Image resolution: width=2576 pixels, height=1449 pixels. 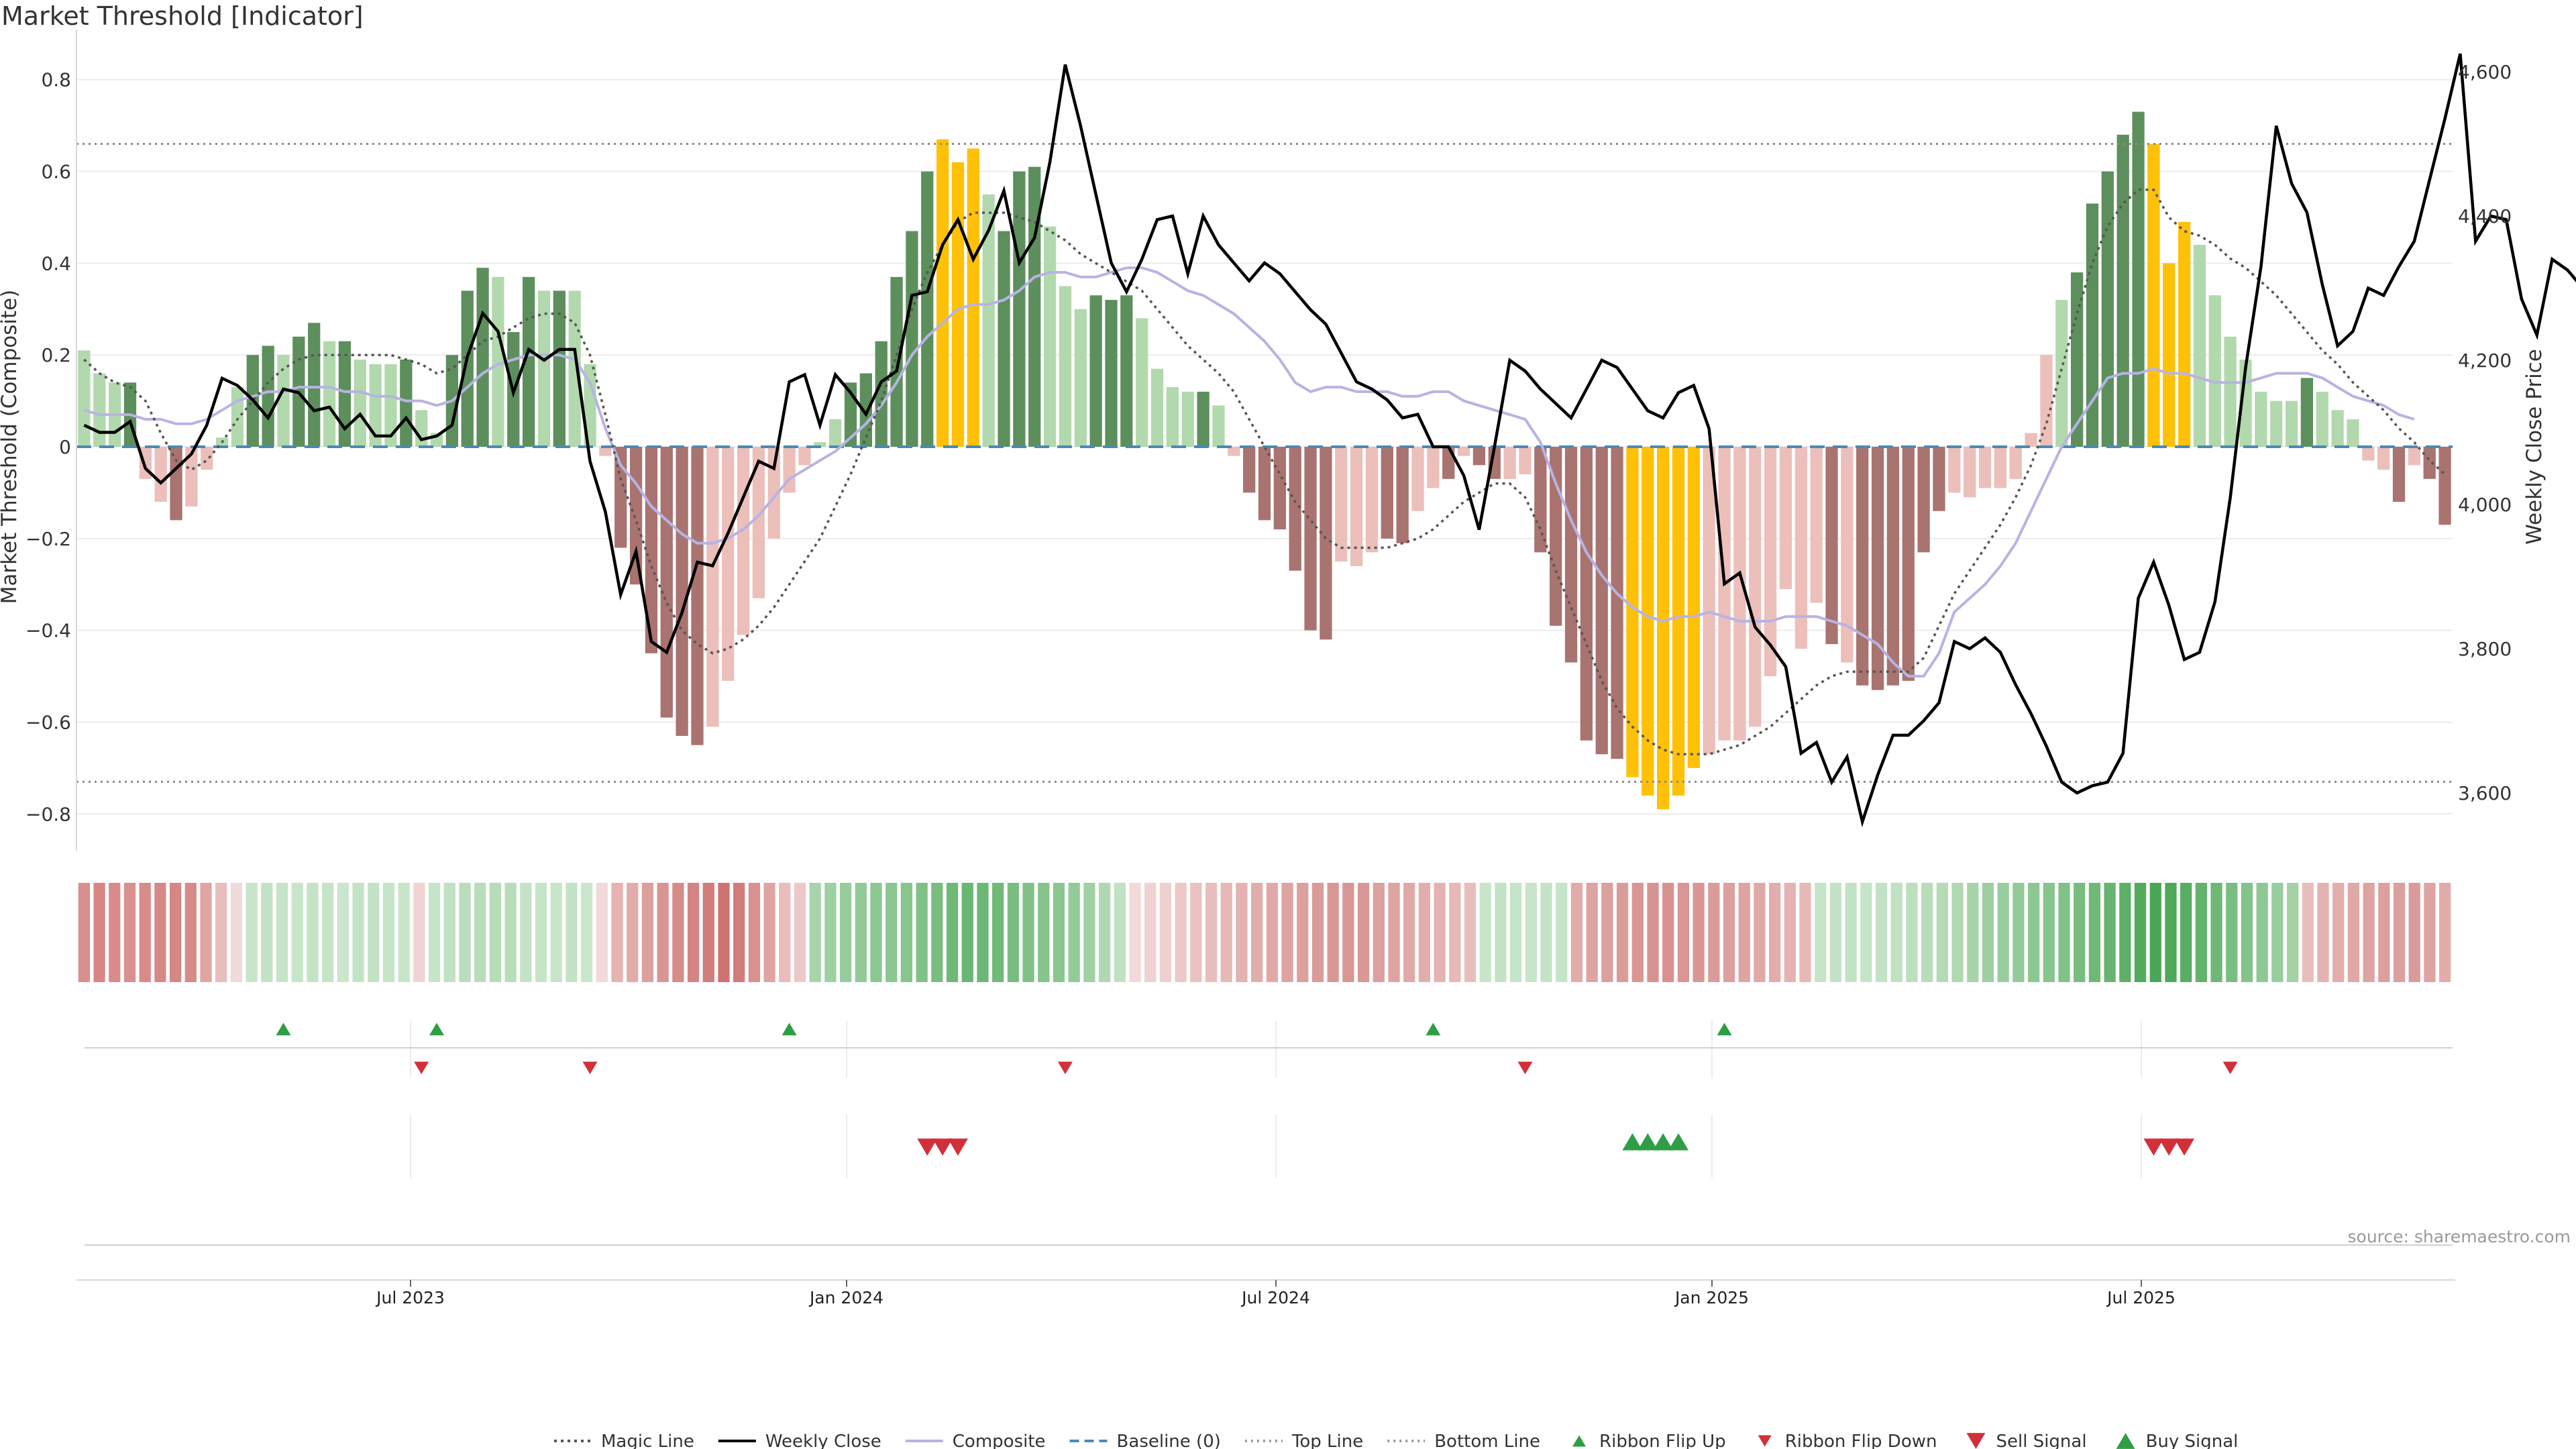 I want to click on legend-label: Composite, so click(x=999, y=1440).